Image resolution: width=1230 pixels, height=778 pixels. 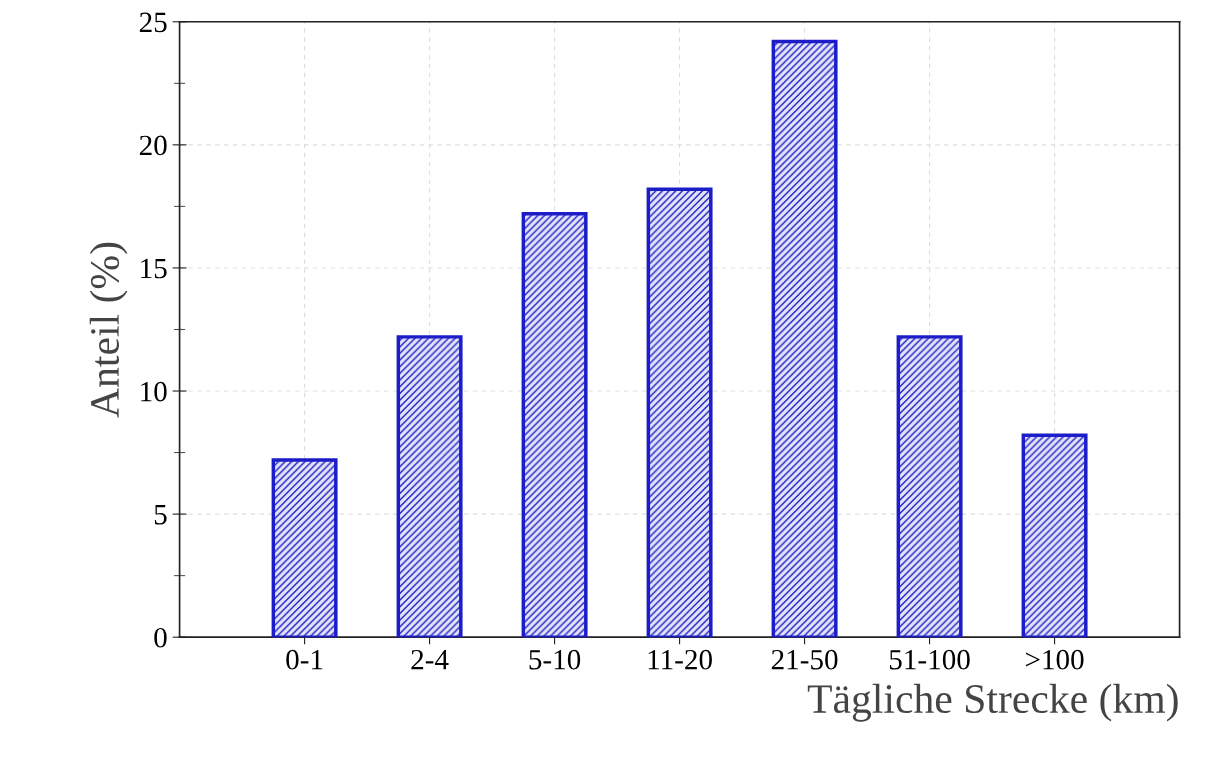 What do you see at coordinates (430, 659) in the screenshot?
I see `x-tick-label: 2-4` at bounding box center [430, 659].